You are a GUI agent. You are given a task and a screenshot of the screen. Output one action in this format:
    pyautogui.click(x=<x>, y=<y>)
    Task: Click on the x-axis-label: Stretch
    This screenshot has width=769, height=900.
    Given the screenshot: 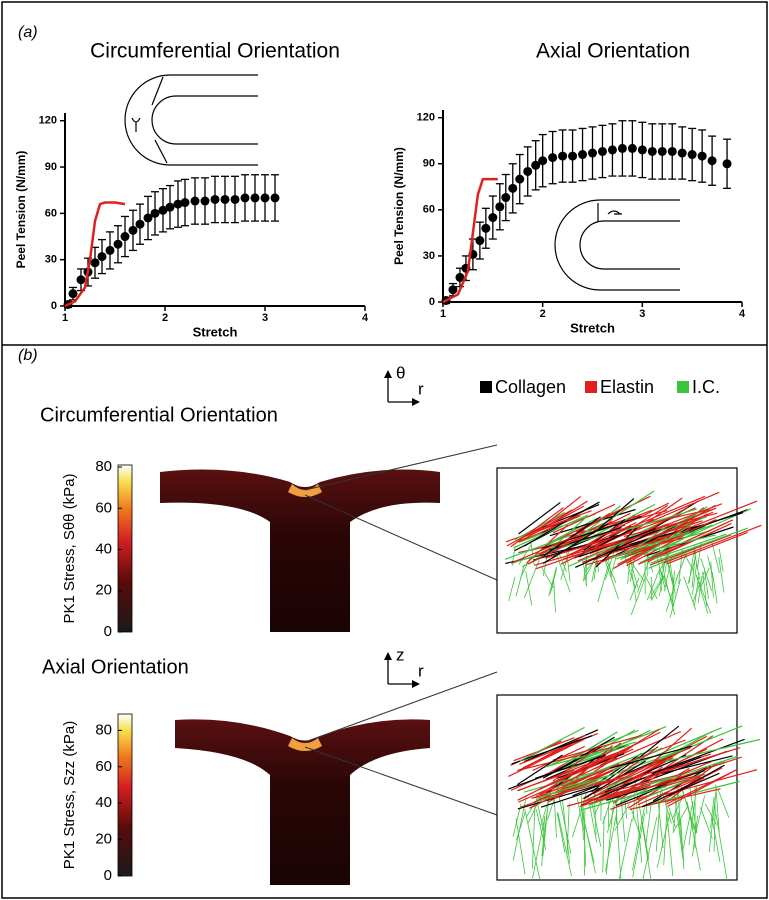 What is the action you would take?
    pyautogui.click(x=215, y=331)
    